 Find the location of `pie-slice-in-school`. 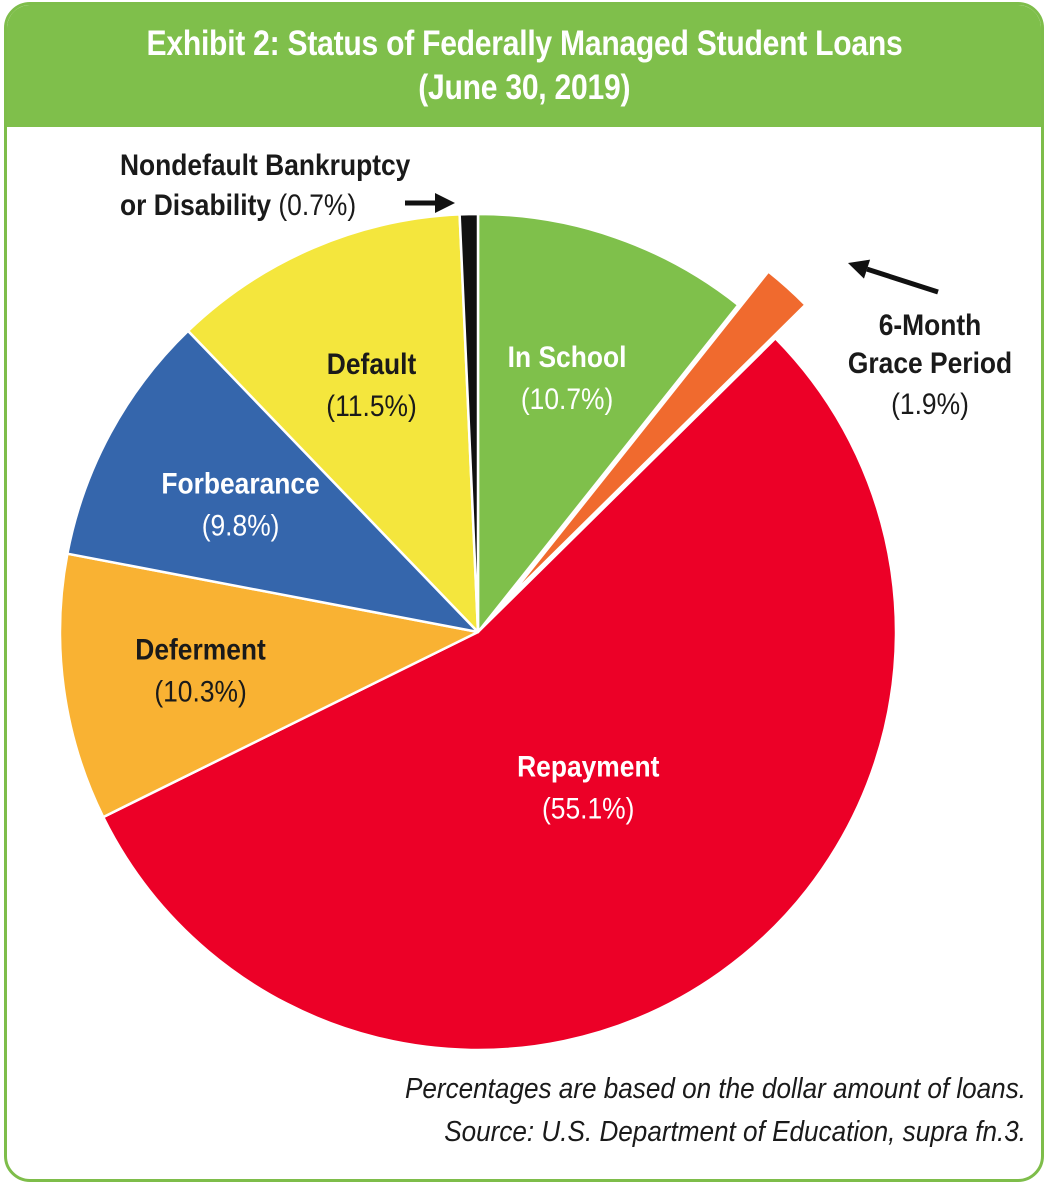

pie-slice-in-school is located at coordinates (608, 423).